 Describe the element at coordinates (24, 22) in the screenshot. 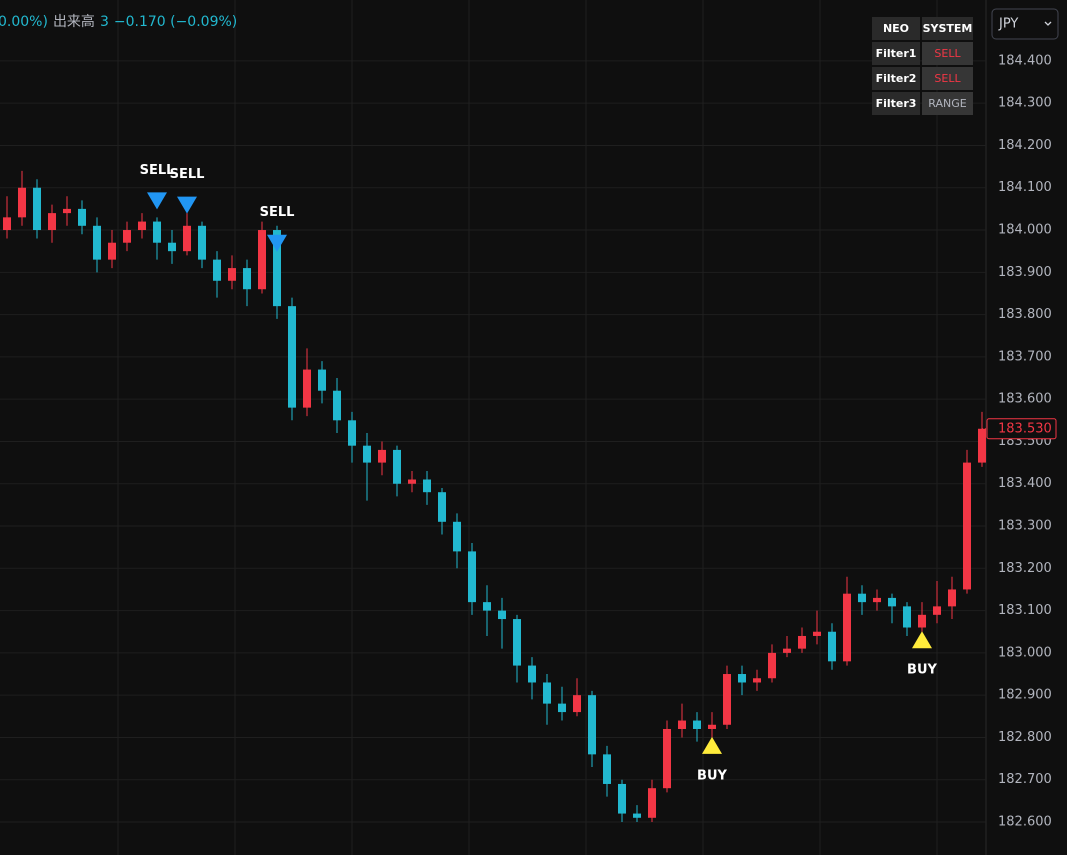

I see `header-part: 0.00%)` at that location.